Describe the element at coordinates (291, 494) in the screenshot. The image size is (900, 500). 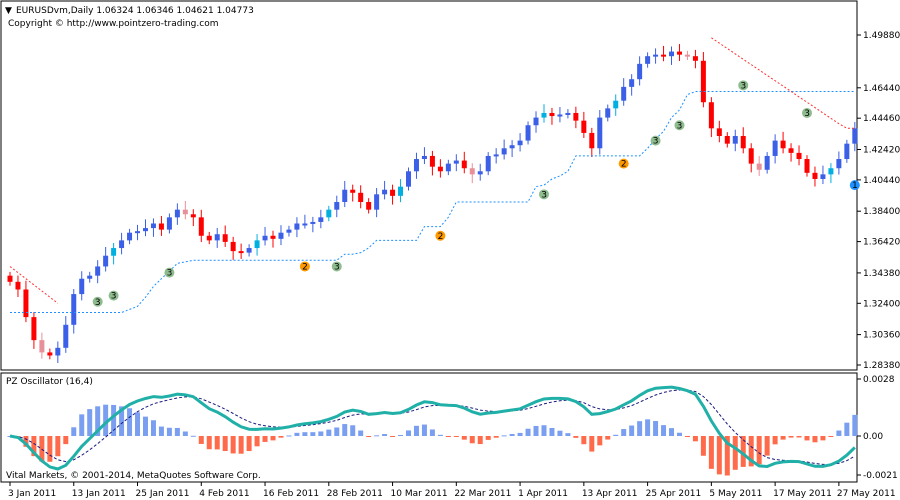
I see `time-tick-label: 16 Feb 2011` at that location.